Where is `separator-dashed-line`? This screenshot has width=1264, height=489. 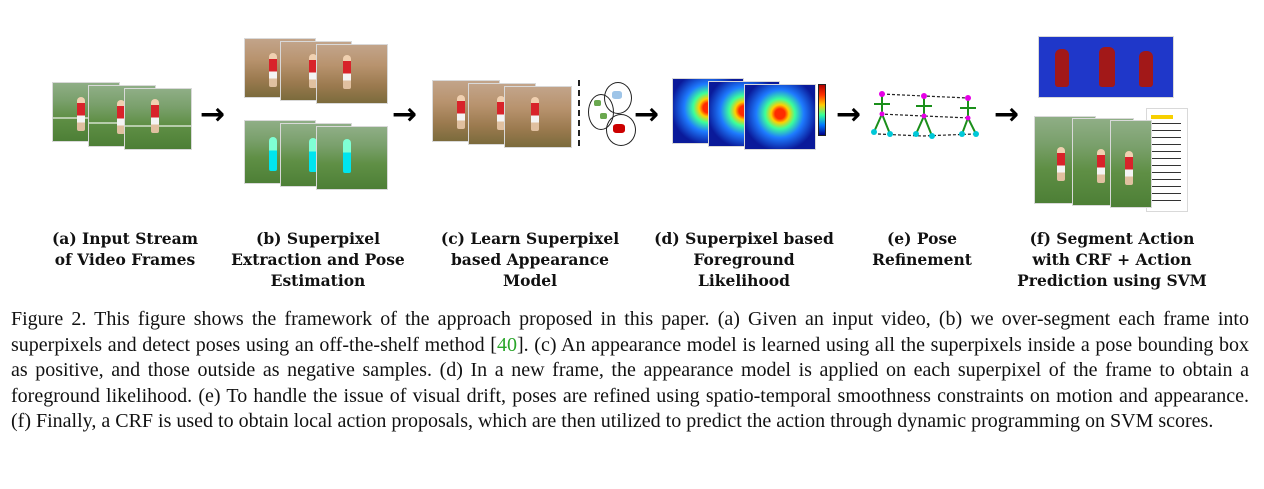 separator-dashed-line is located at coordinates (579, 113).